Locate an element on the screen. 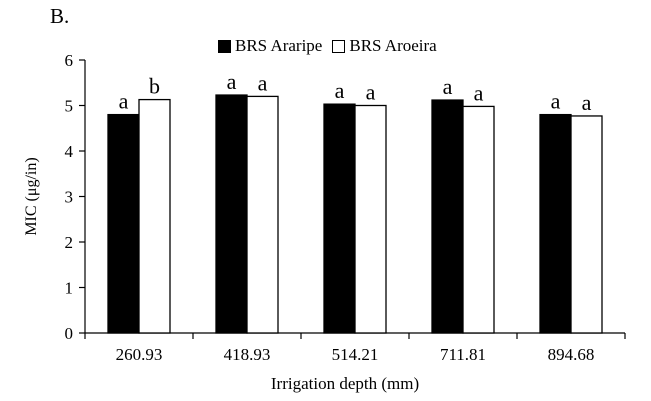 The image size is (651, 401). y-tick-label: 3 is located at coordinates (69, 197).